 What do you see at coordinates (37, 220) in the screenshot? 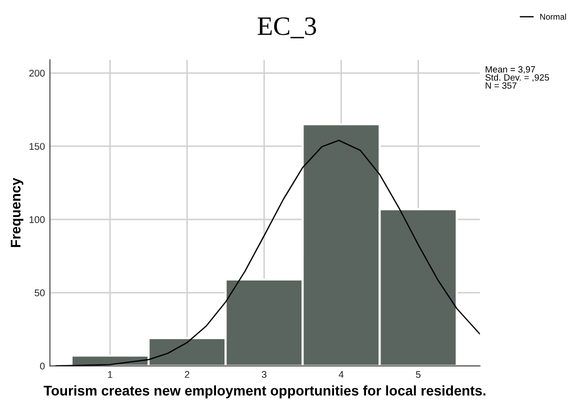
I see `y-tick-label: 100` at bounding box center [37, 220].